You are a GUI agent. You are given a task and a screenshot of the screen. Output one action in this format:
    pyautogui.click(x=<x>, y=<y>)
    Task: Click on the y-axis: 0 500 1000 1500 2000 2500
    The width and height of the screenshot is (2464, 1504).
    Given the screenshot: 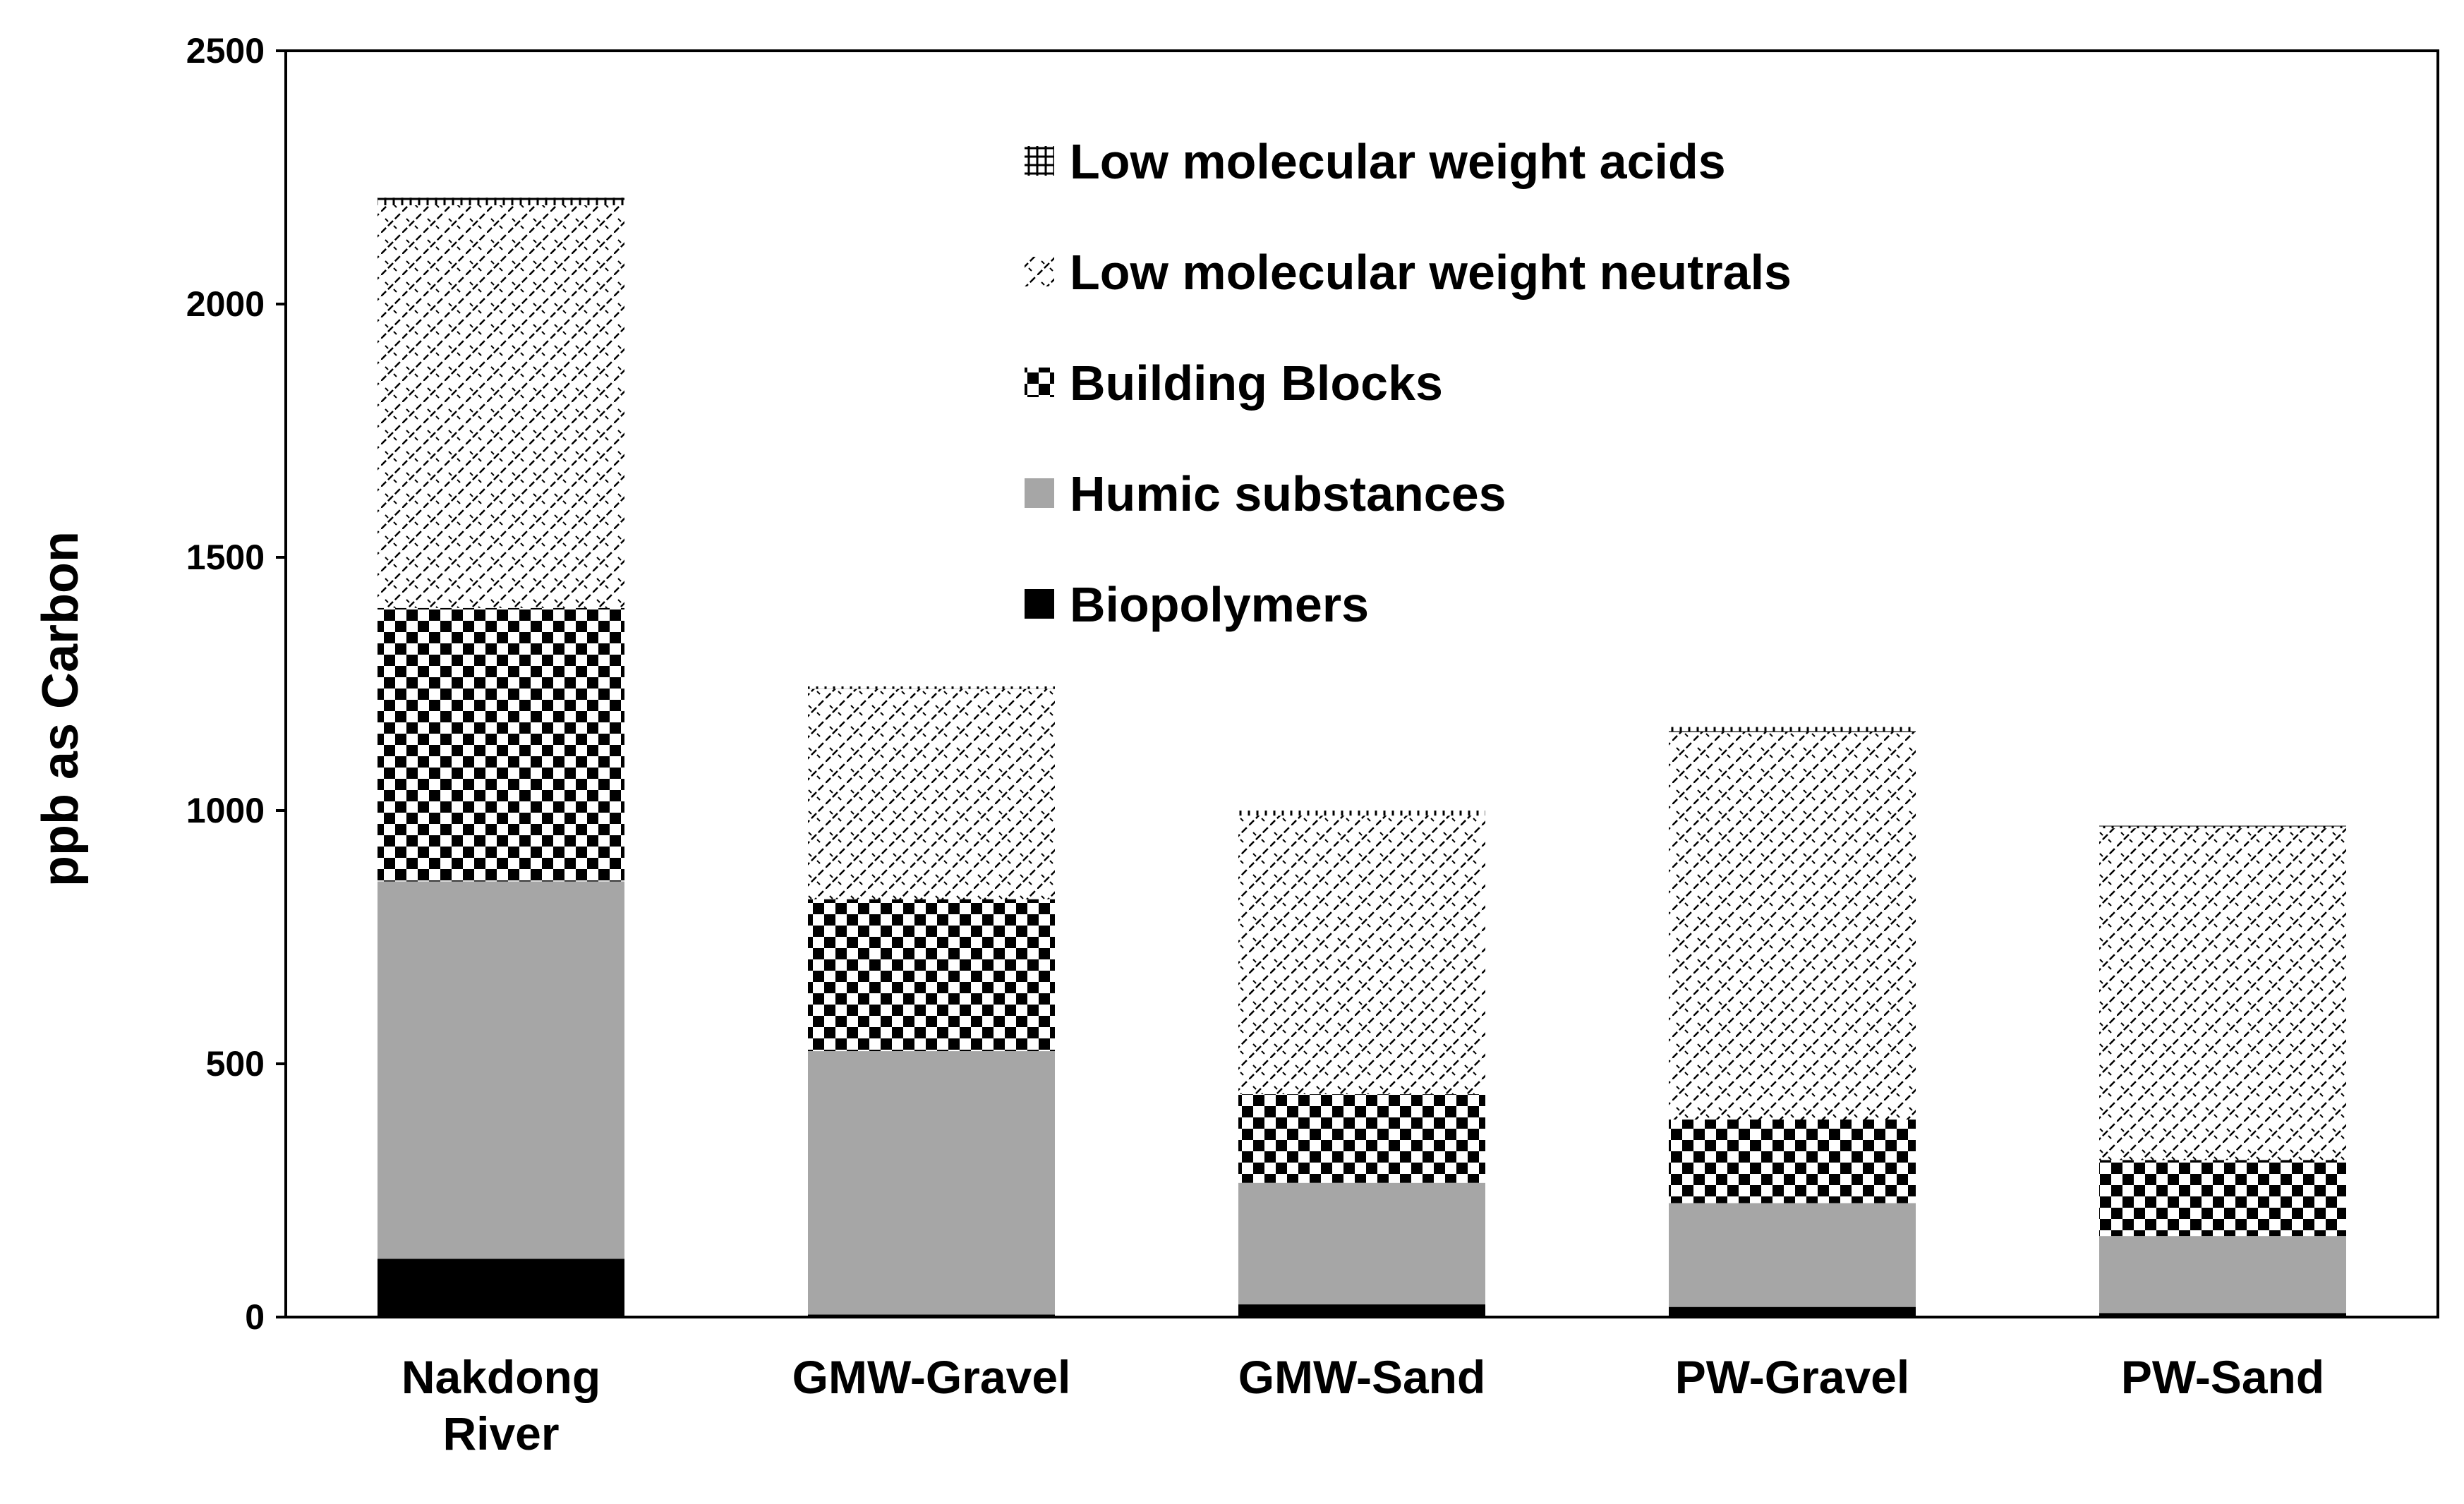 What is the action you would take?
    pyautogui.click(x=236, y=684)
    